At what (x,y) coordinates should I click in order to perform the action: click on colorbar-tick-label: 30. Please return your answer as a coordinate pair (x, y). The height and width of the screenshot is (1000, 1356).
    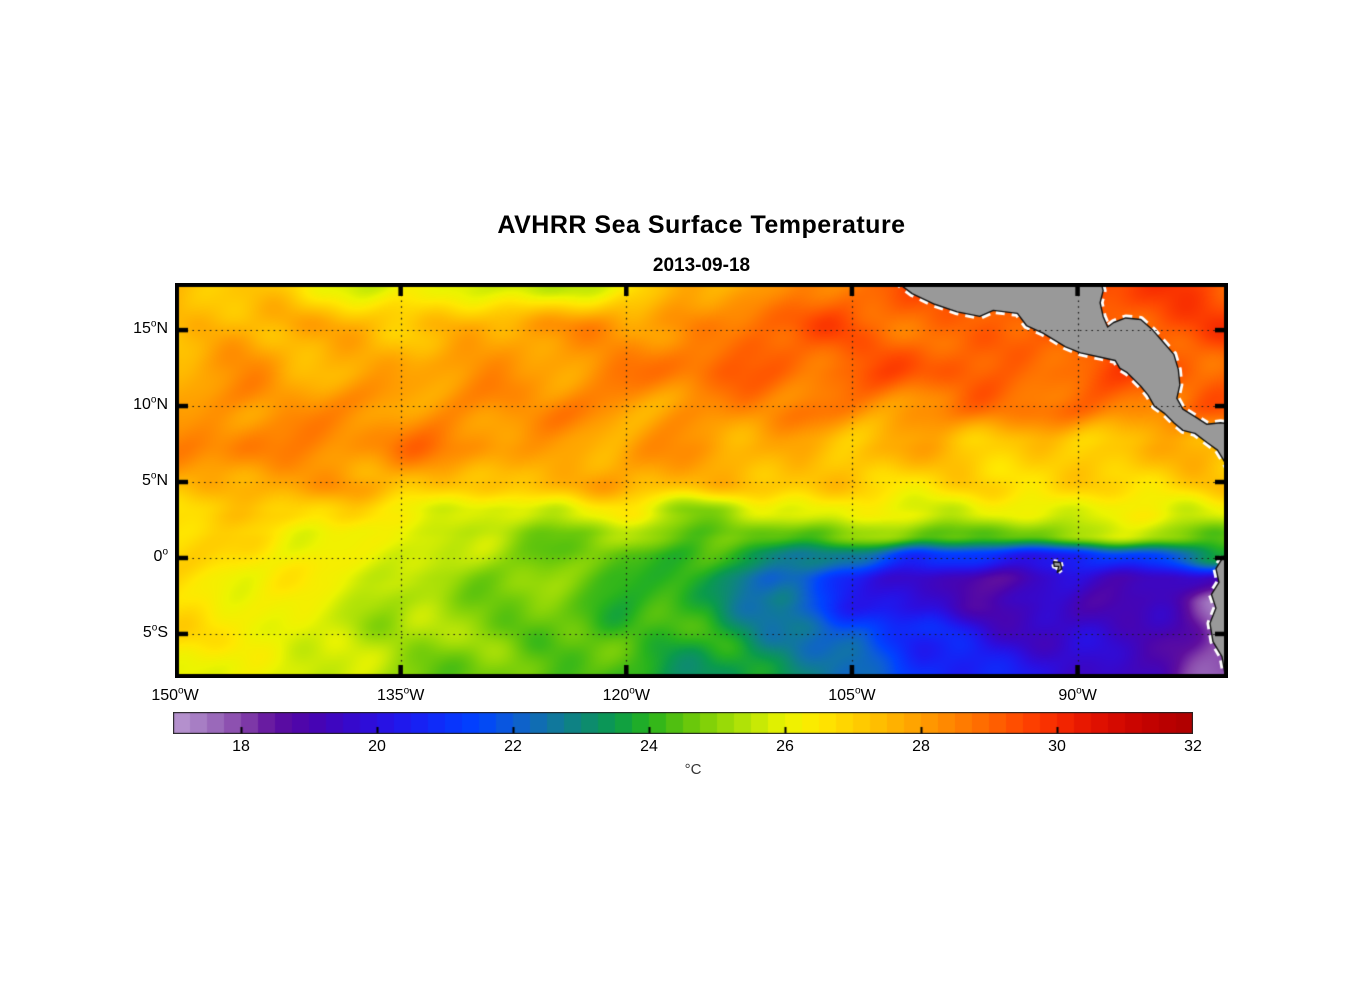
    Looking at the image, I should click on (1057, 746).